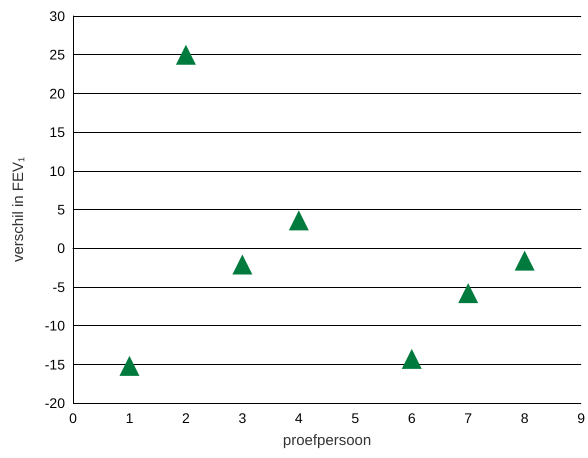  I want to click on y-tick-label: 25, so click(57, 54).